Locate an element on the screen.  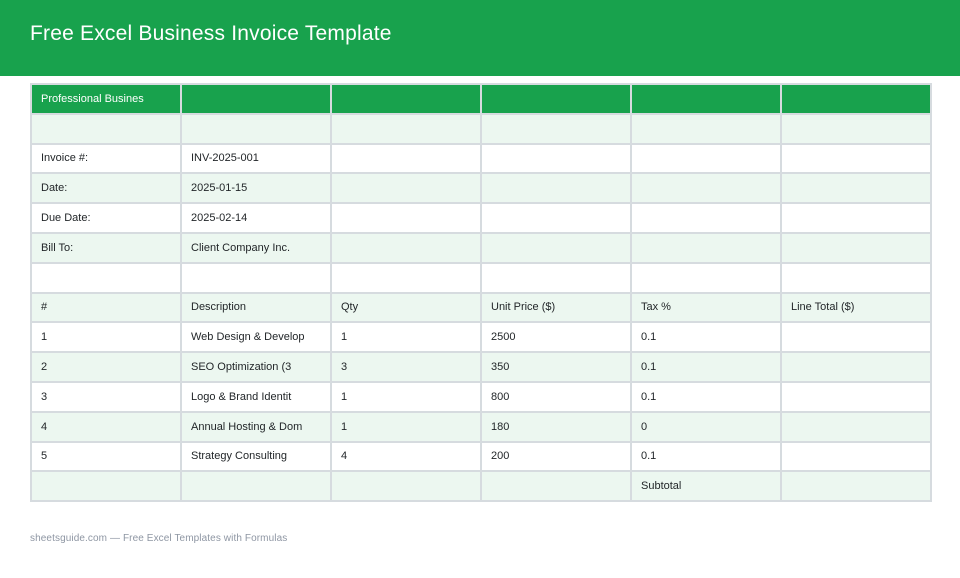
table-cell: 180 is located at coordinates (556, 426).